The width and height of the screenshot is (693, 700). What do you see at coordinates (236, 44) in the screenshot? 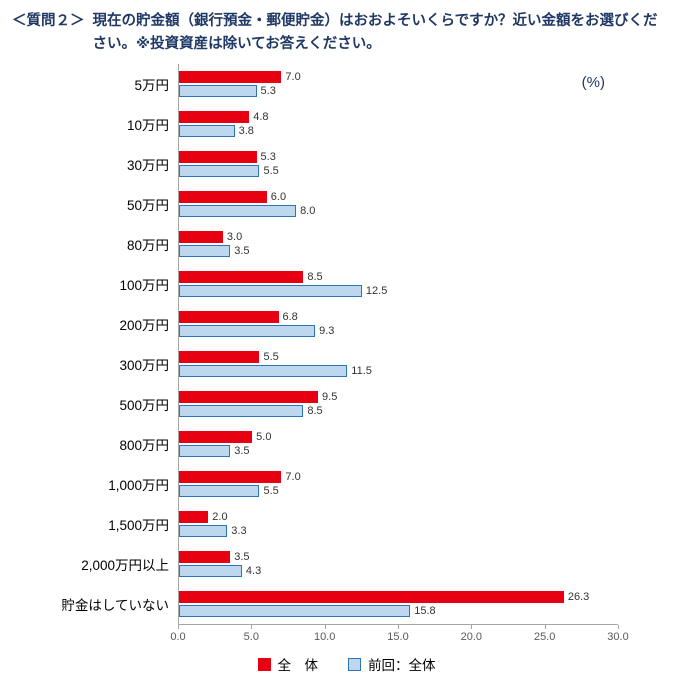
I see `question-text-line2: さい。※投資資産は除いてお答えください。` at bounding box center [236, 44].